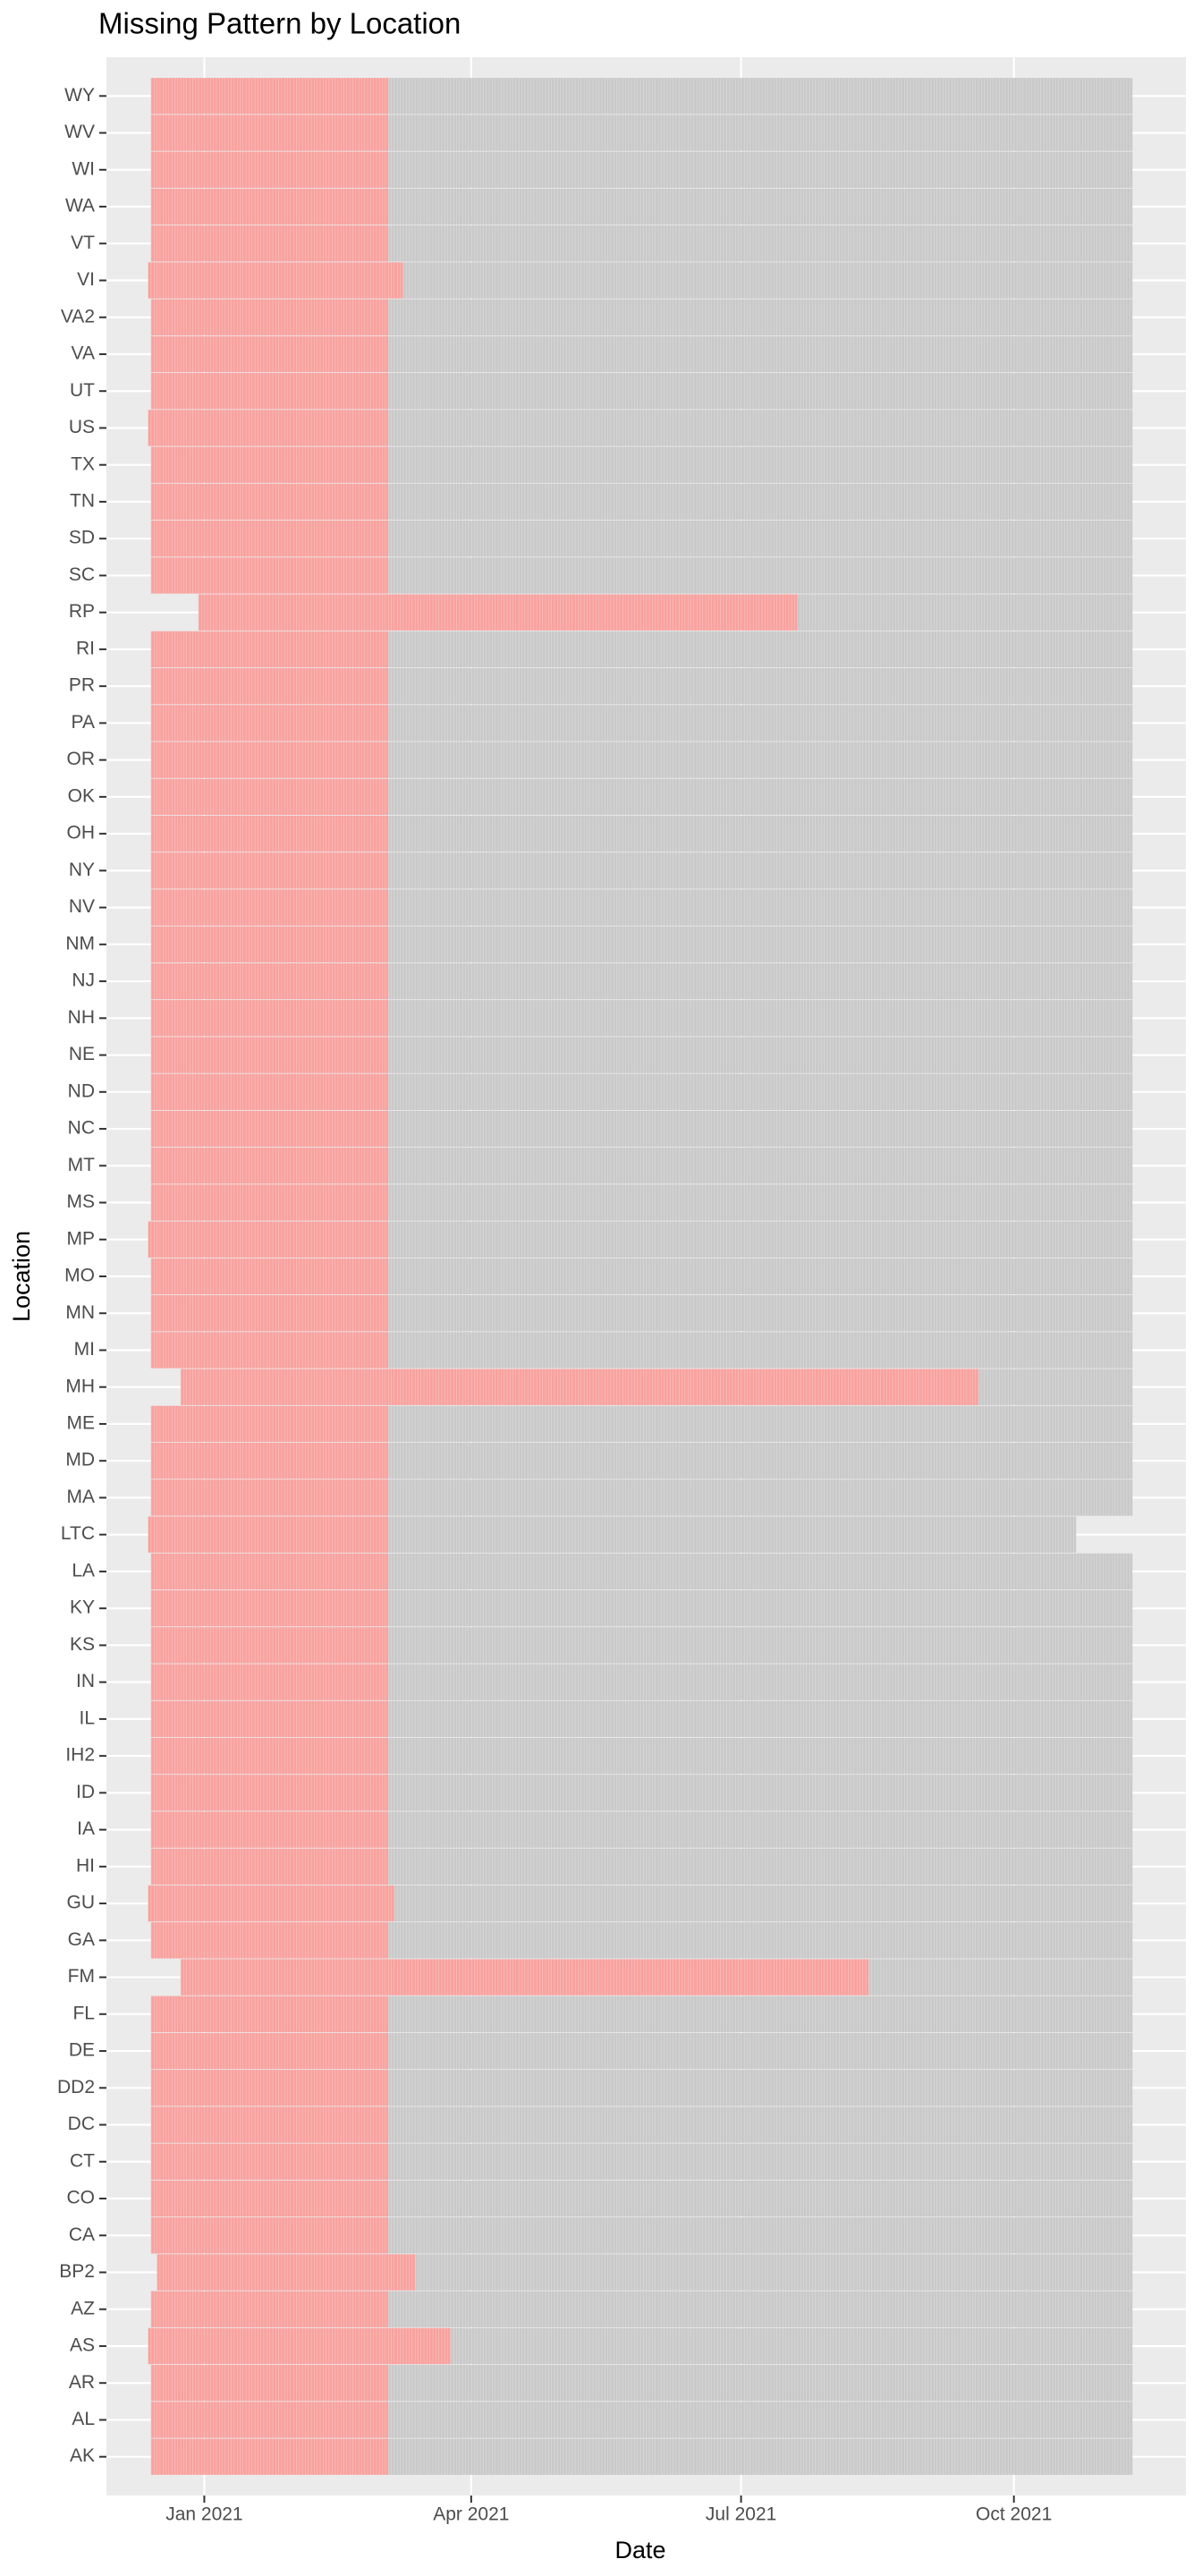  Describe the element at coordinates (83, 1570) in the screenshot. I see `y-tick-label: LA` at that location.